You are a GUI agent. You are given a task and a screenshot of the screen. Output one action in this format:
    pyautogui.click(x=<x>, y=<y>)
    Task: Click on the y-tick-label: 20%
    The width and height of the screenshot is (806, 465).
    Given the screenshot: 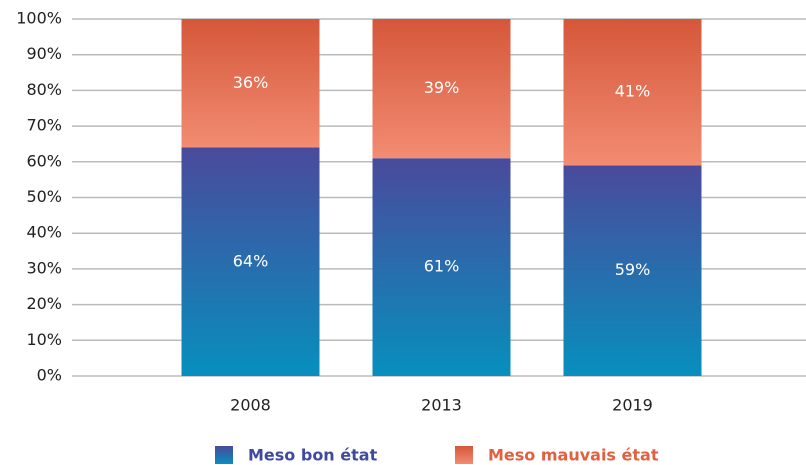 What is the action you would take?
    pyautogui.click(x=44, y=303)
    